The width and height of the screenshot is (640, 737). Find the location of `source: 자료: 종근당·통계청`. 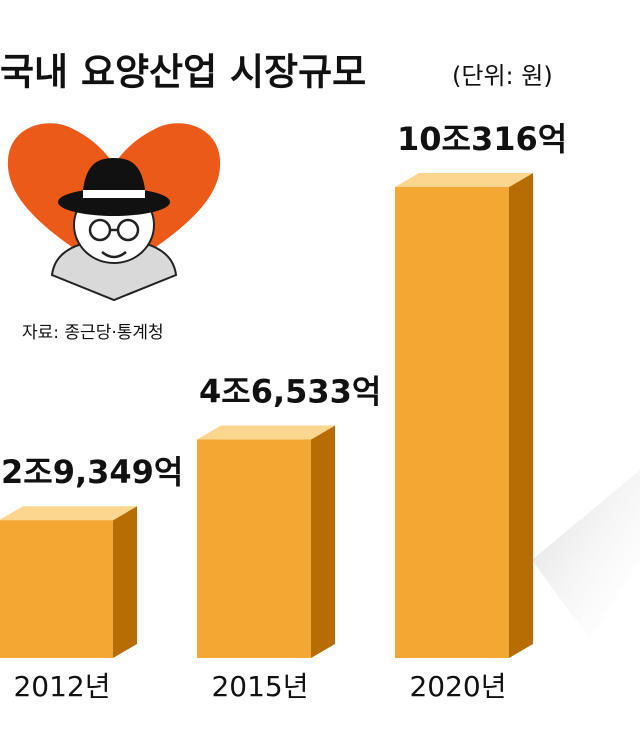

source: 자료: 종근당·통계청 is located at coordinates (93, 333).